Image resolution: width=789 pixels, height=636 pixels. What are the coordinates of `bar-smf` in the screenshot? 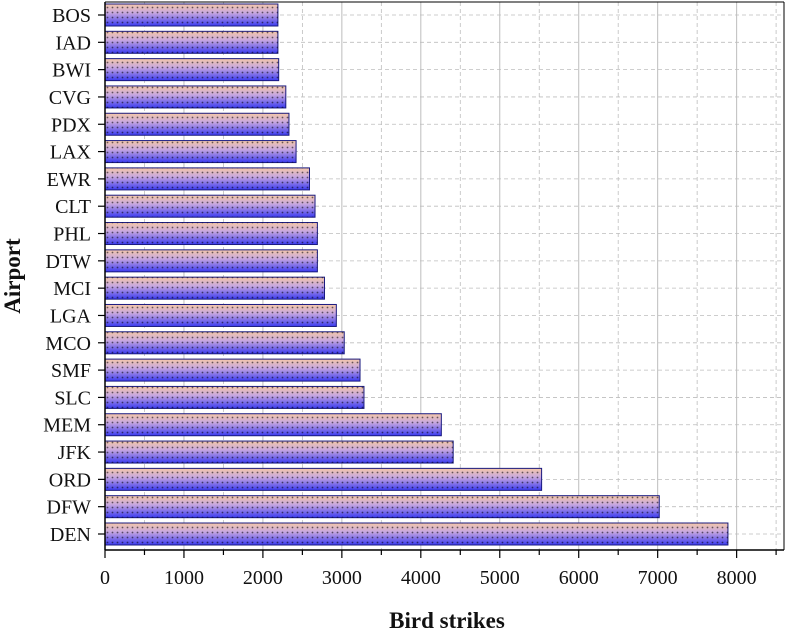 It's located at (232, 370).